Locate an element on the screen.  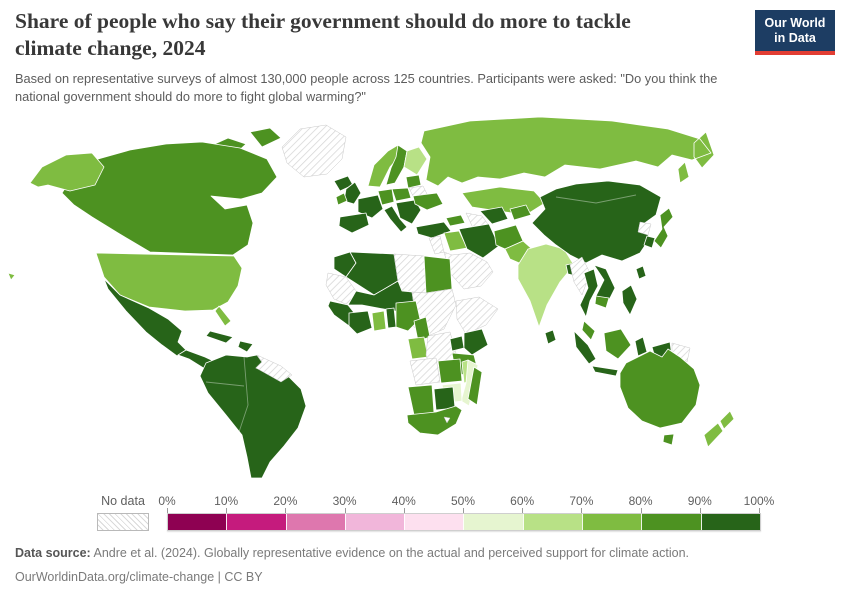
legend-no-data: No data is located at coordinates (123, 512).